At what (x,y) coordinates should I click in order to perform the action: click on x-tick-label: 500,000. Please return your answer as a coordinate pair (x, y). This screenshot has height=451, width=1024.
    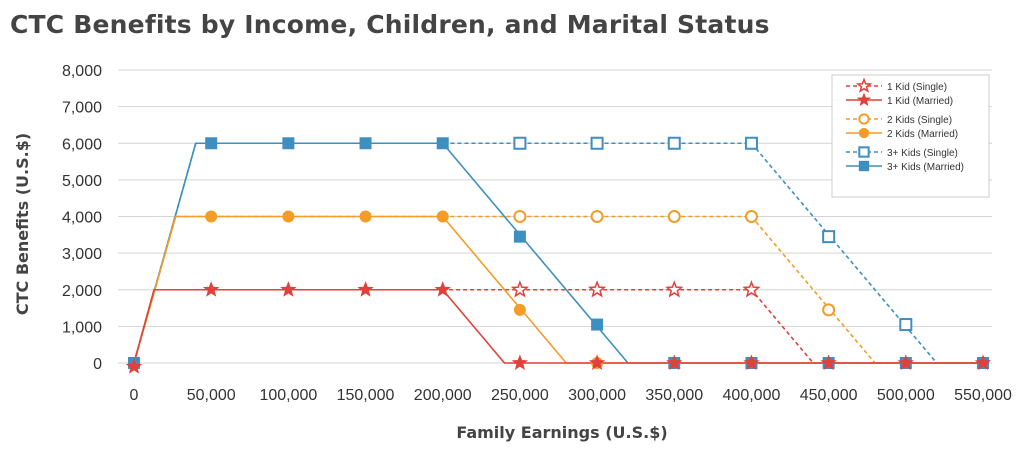
    Looking at the image, I should click on (906, 395).